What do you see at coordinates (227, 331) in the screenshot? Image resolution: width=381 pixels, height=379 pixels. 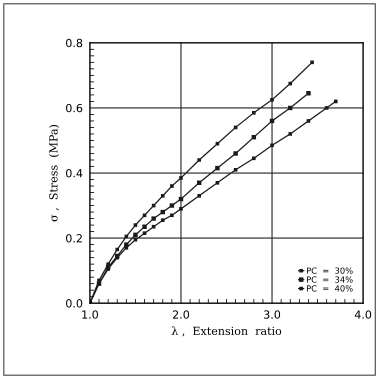 I see `x-axis-title: λ , Extension ratio` at bounding box center [227, 331].